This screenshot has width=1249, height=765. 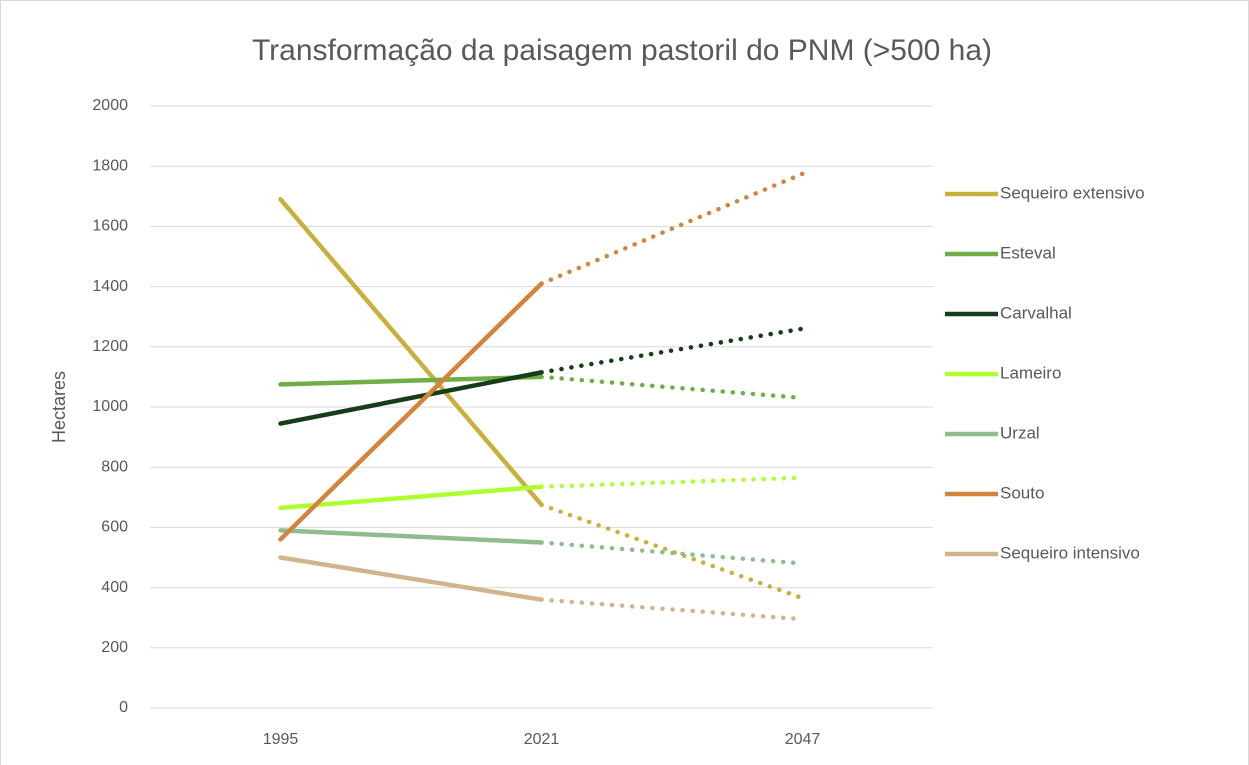 What do you see at coordinates (1036, 312) in the screenshot?
I see `legend-label: Carvalhal` at bounding box center [1036, 312].